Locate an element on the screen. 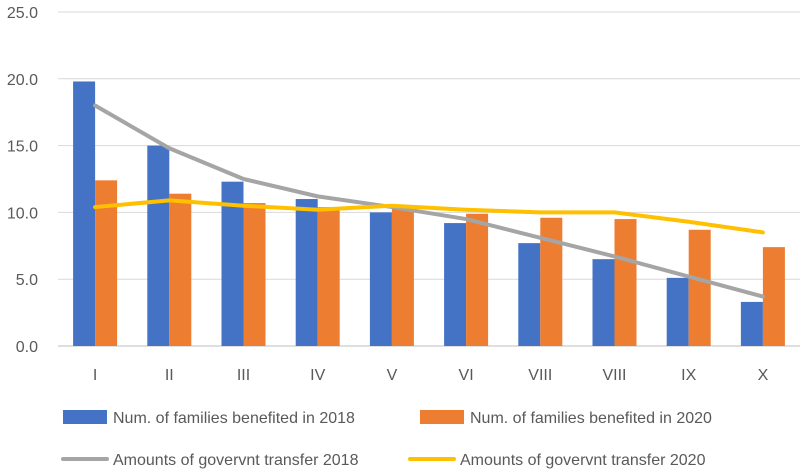 Image resolution: width=804 pixels, height=473 pixels. y-axis: 0.0 5.0 10.0 15.0 20.0 25.0 is located at coordinates (22, 180).